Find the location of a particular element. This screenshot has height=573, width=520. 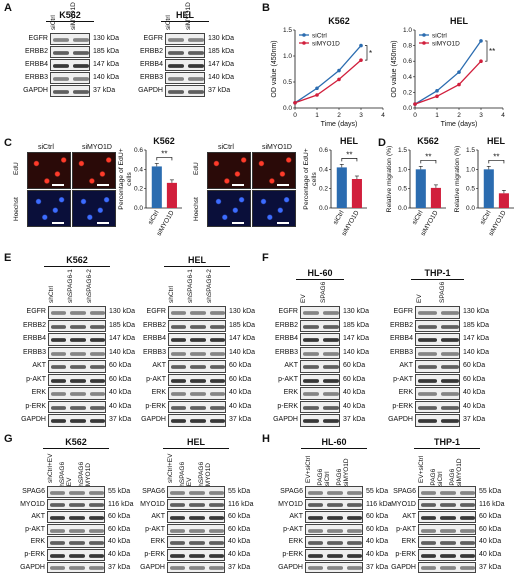

panel-label-f: F is located at coordinates (265, 258).